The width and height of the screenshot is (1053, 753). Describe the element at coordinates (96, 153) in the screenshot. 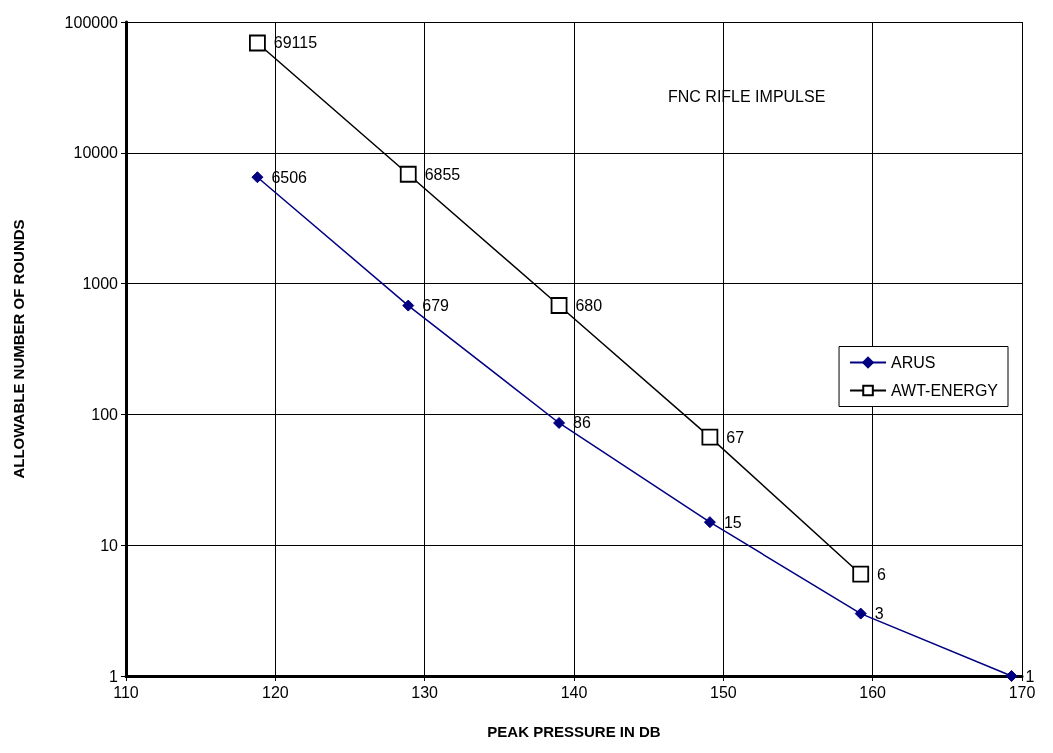

I see `y-tick-label: 10000` at that location.